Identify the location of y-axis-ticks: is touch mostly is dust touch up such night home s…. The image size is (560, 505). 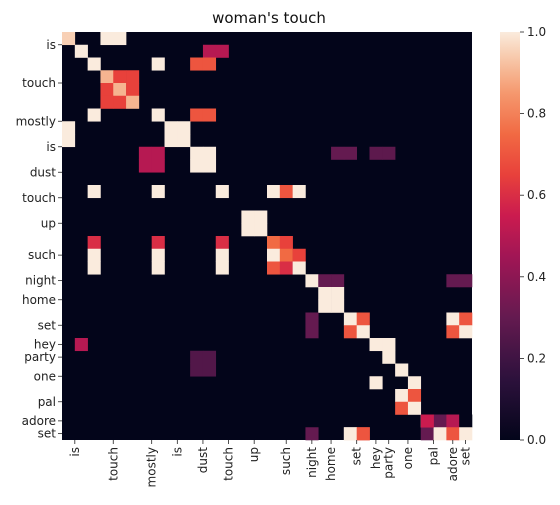
(39, 239).